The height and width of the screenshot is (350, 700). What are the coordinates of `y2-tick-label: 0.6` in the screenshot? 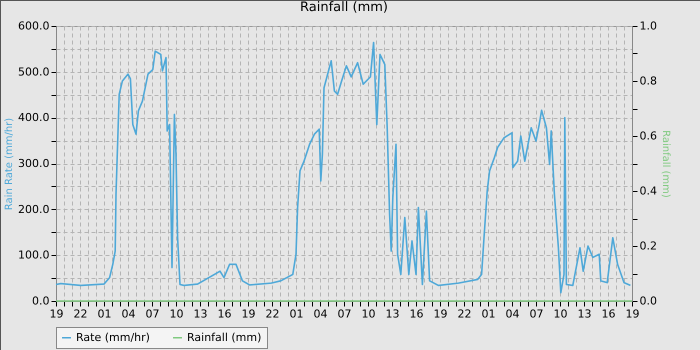 It's located at (648, 136).